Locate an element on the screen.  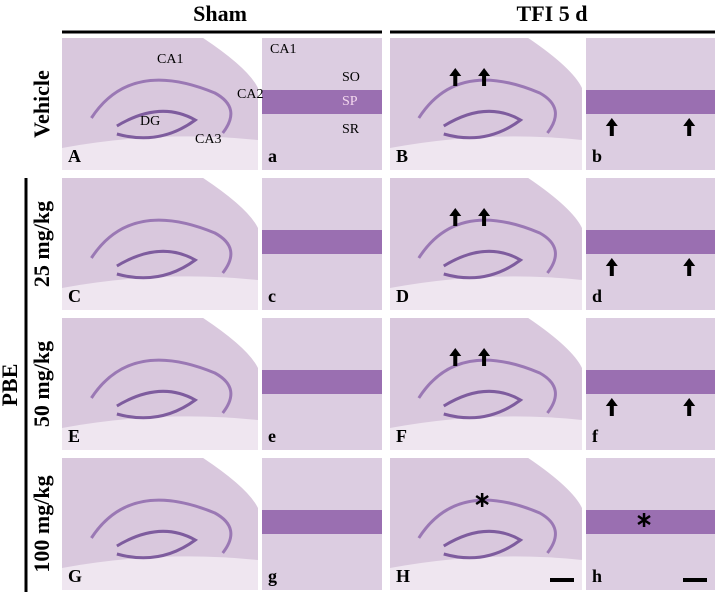
panel-letter: B is located at coordinates (402, 156).